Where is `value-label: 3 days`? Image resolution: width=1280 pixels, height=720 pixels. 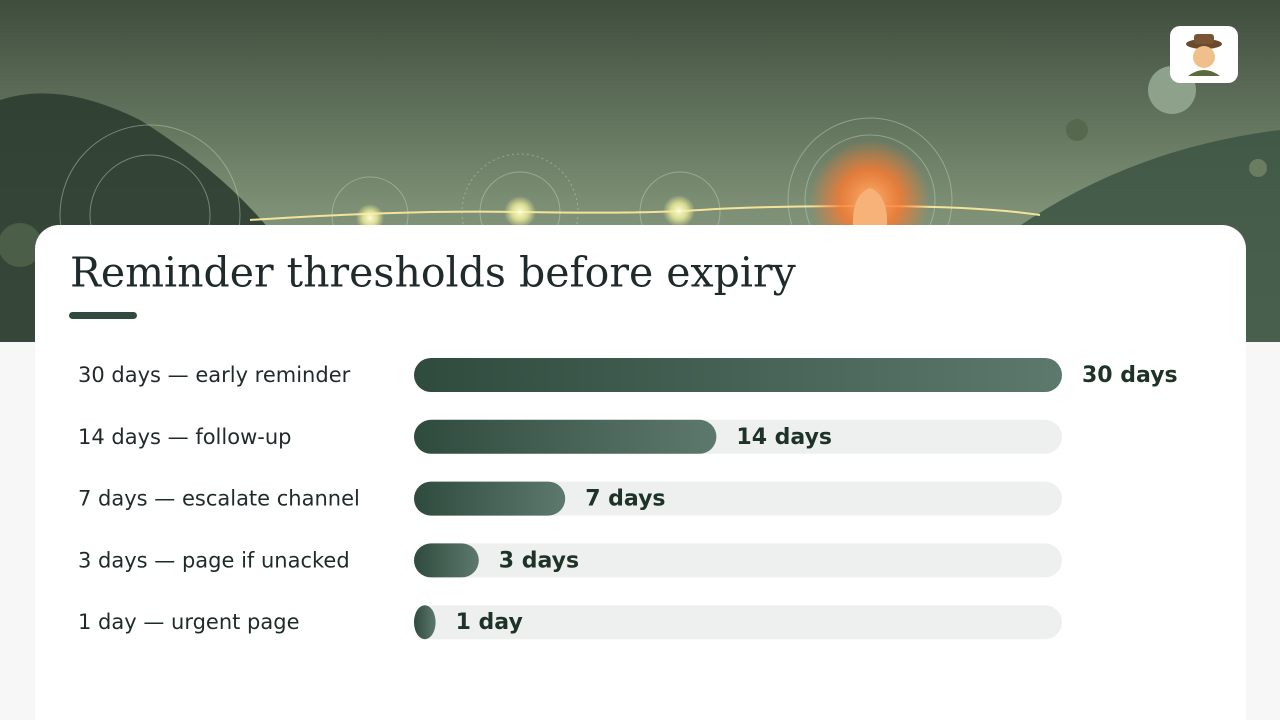 value-label: 3 days is located at coordinates (539, 560).